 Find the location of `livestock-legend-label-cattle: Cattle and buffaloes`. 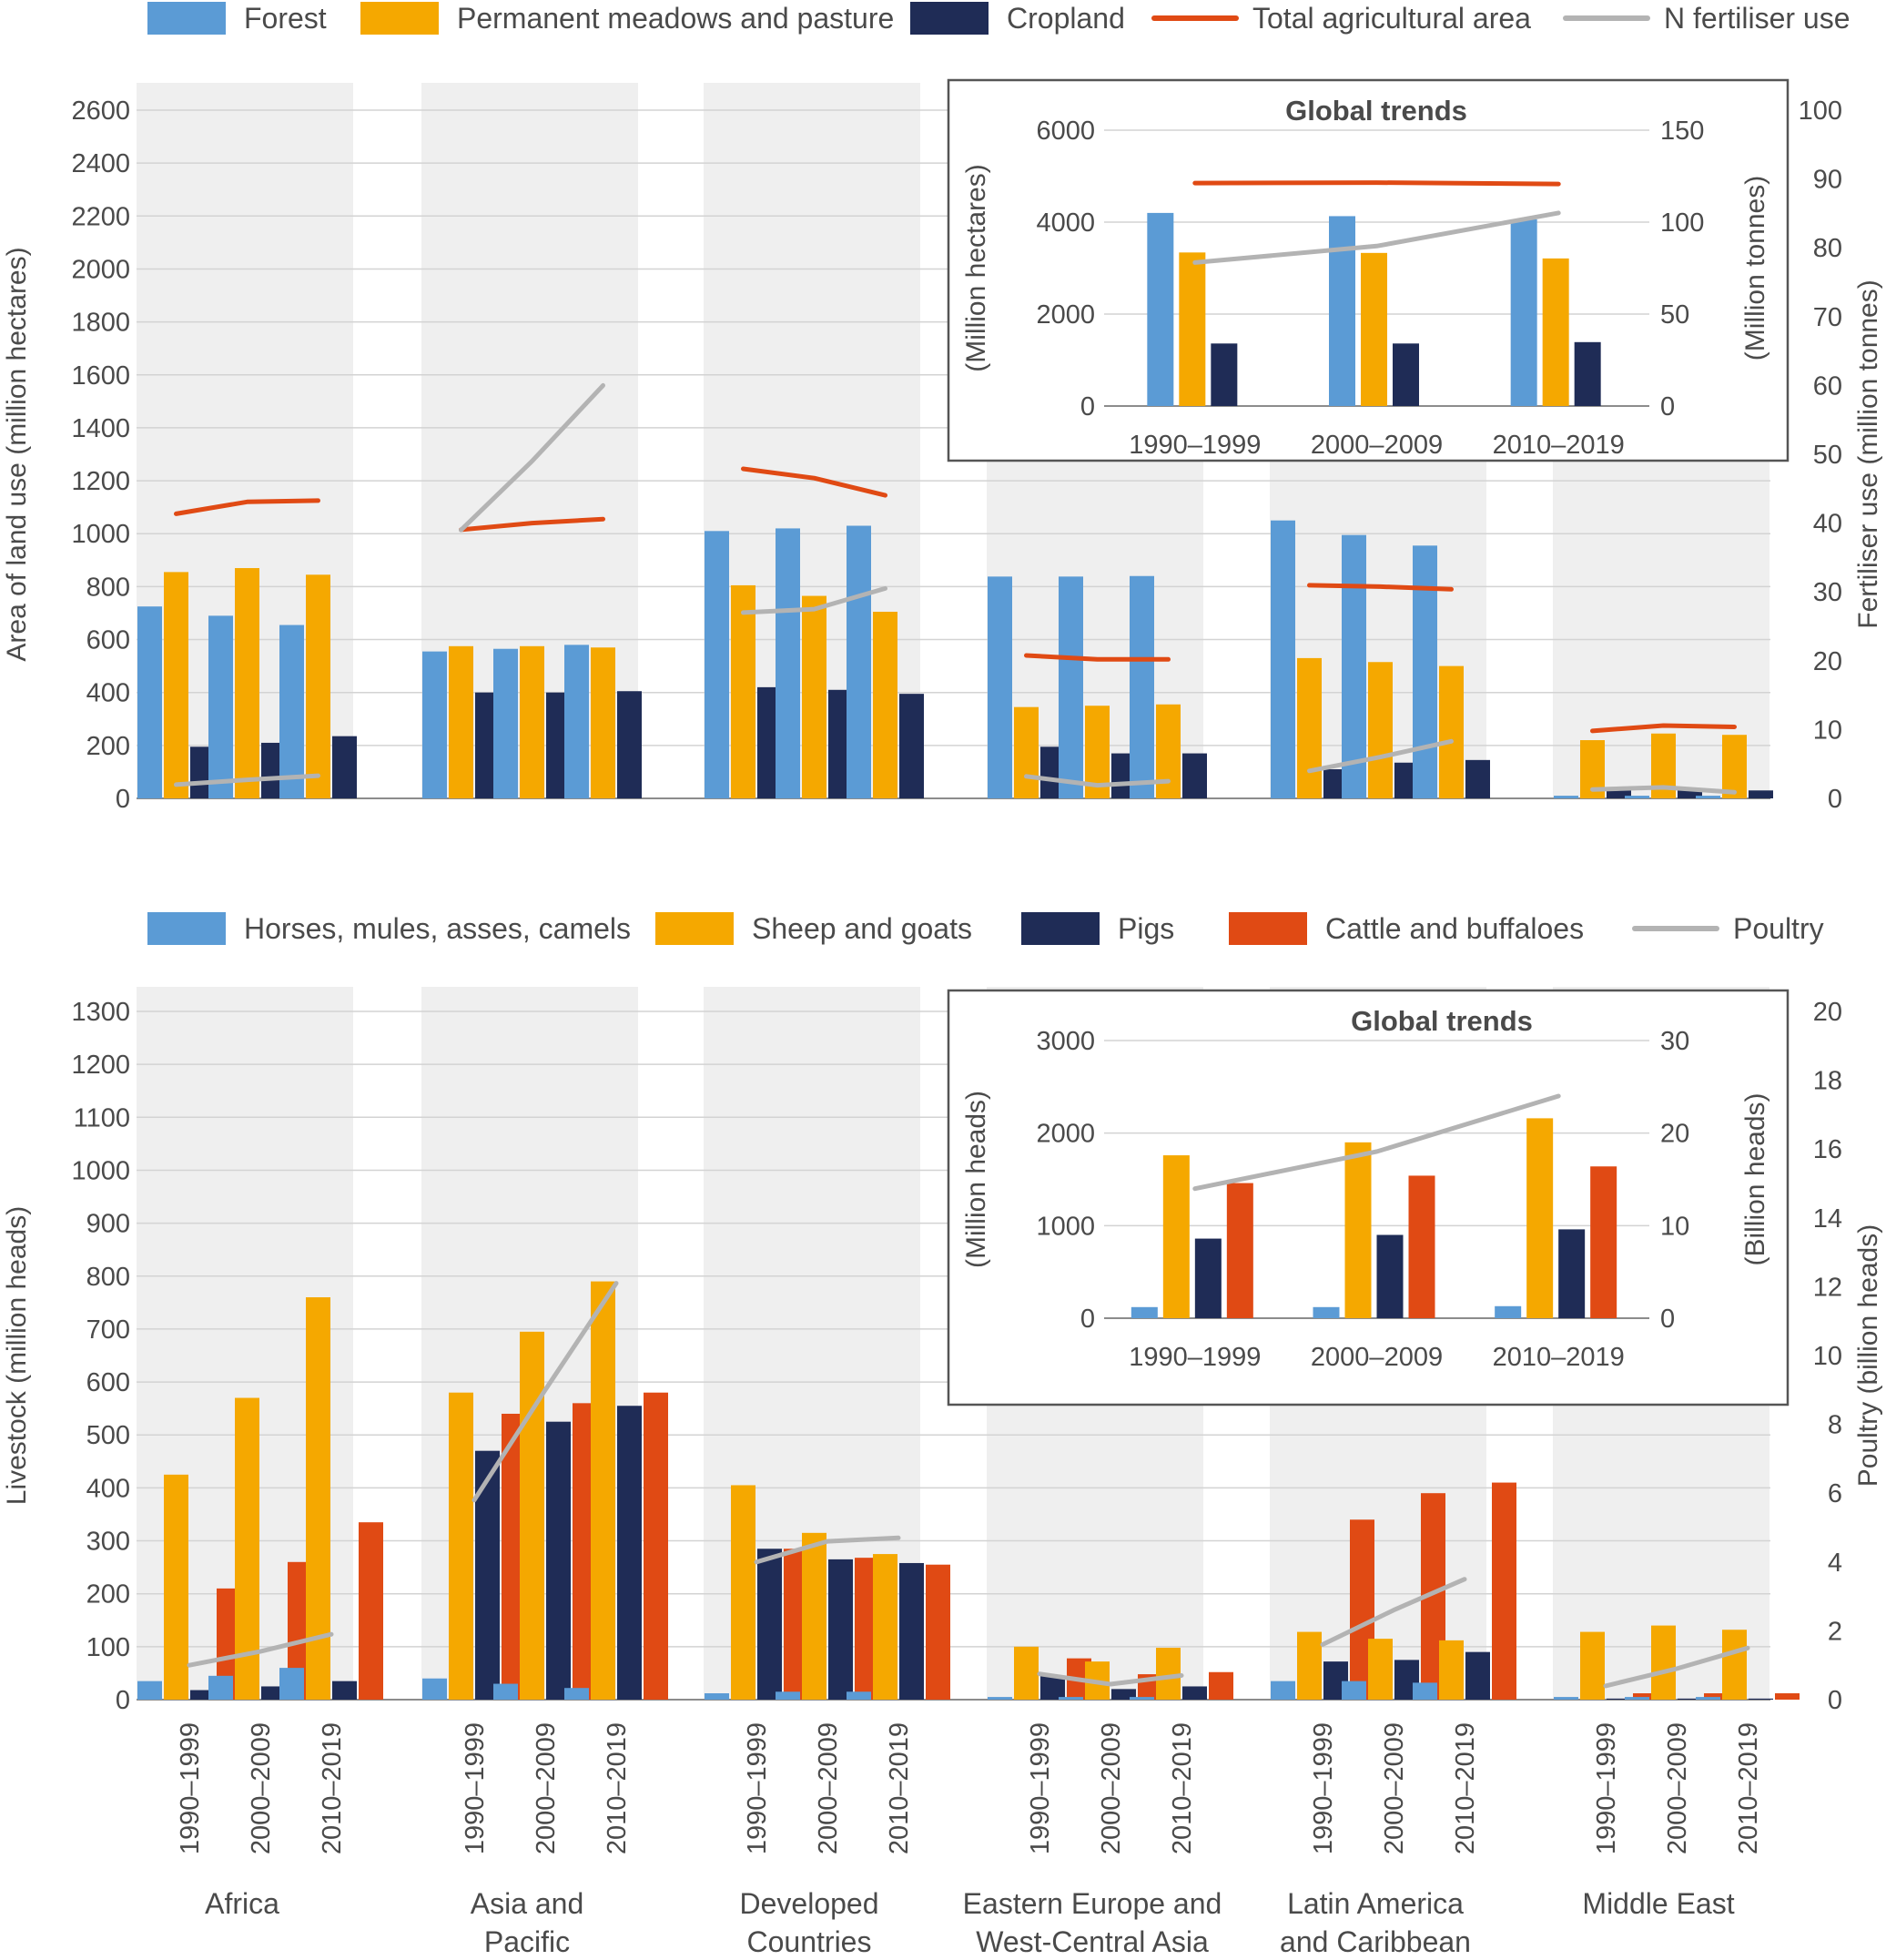

livestock-legend-label-cattle: Cattle and buffaloes is located at coordinates (1454, 928).